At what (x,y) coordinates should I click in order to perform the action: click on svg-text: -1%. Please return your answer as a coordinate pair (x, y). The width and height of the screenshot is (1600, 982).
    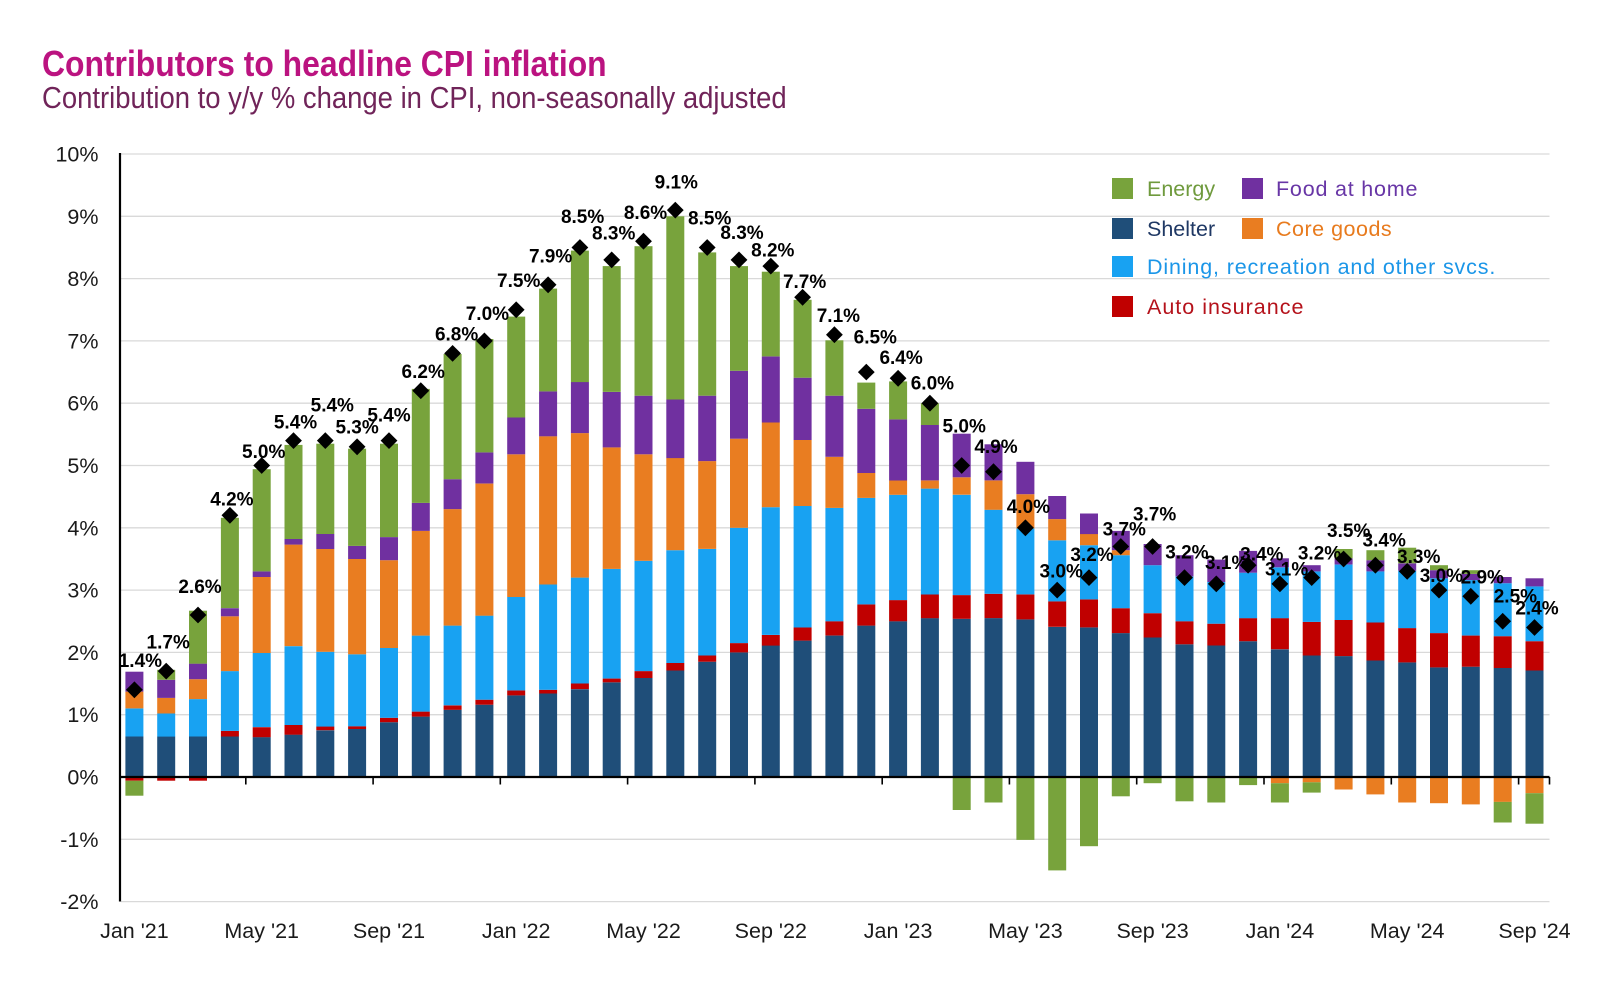
    Looking at the image, I should click on (79, 840).